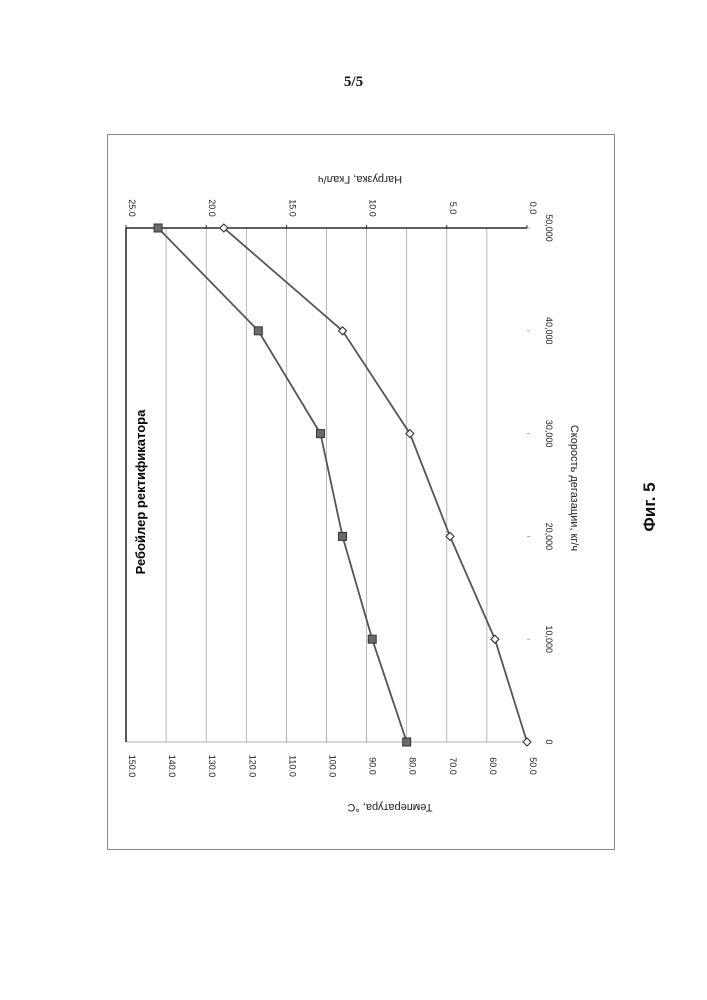 This screenshot has width=707, height=1000. I want to click on y-left-tick-label: 70.0, so click(453, 766).